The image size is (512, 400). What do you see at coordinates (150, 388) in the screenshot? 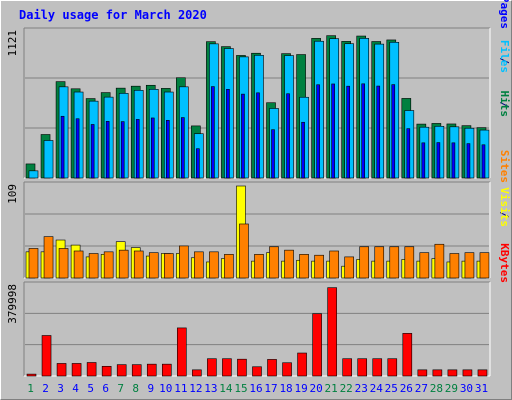
I see `day-label: 9` at bounding box center [150, 388].